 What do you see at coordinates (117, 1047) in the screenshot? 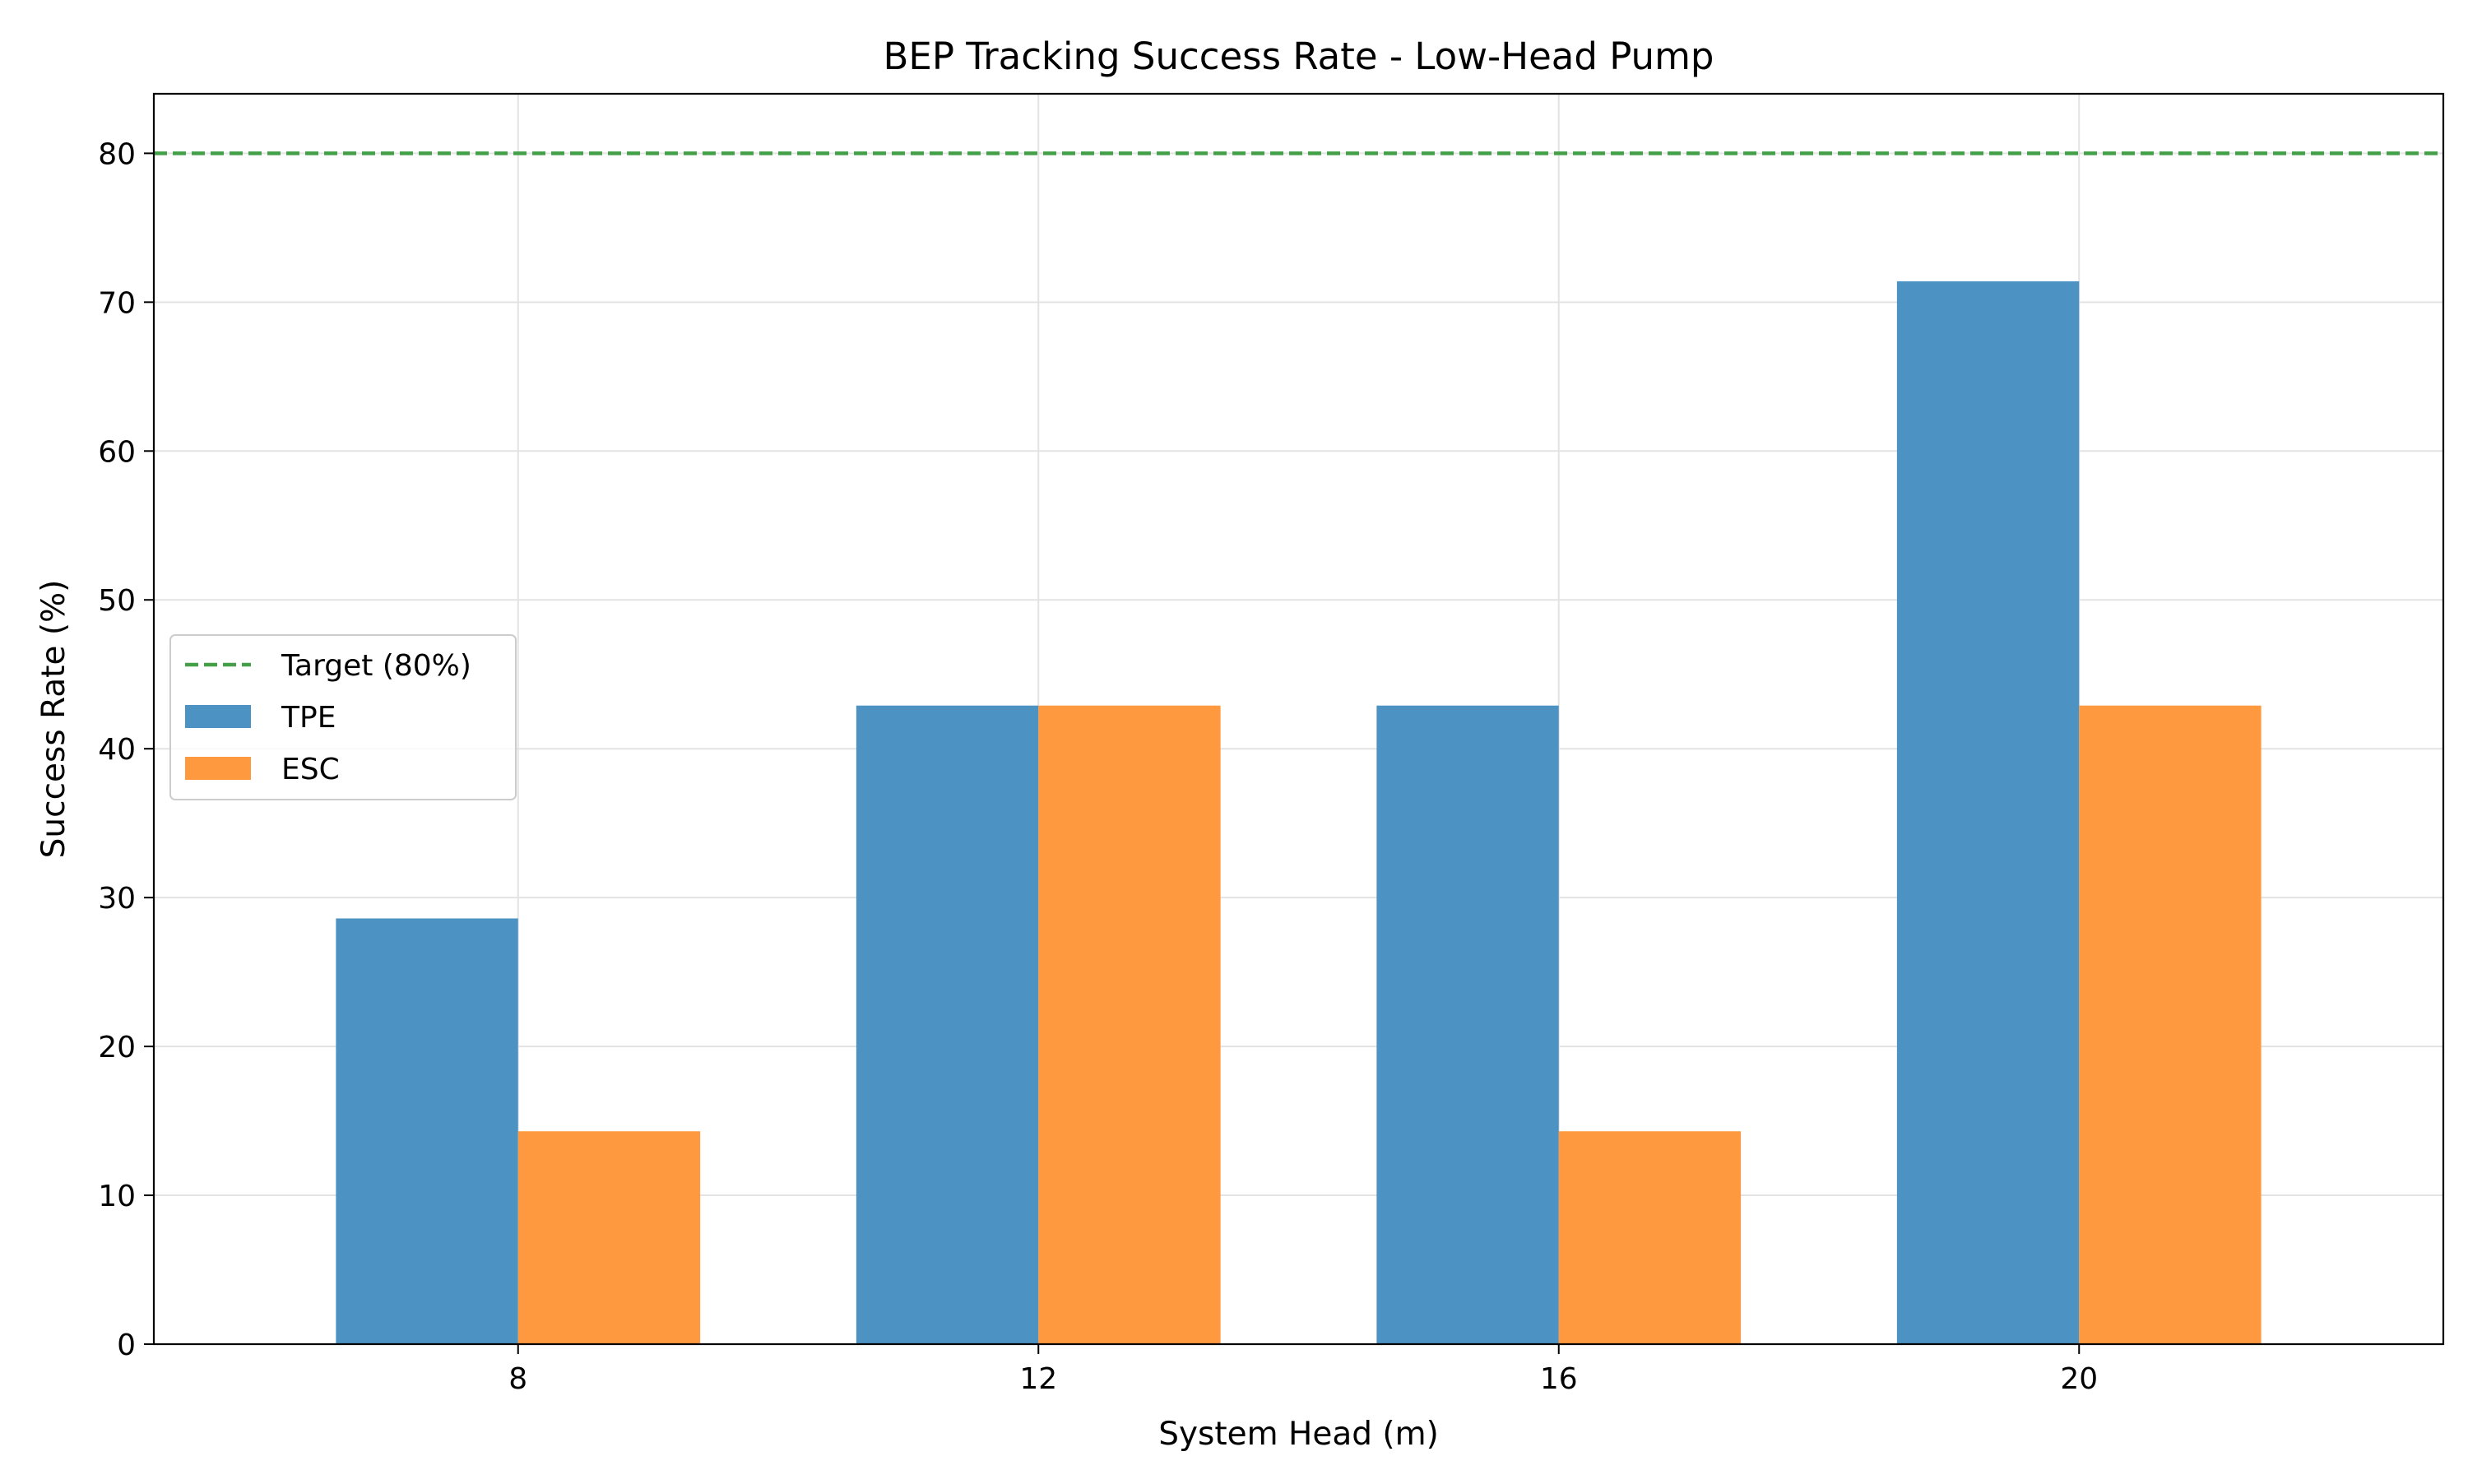
I see `y-tick-label: 20` at bounding box center [117, 1047].